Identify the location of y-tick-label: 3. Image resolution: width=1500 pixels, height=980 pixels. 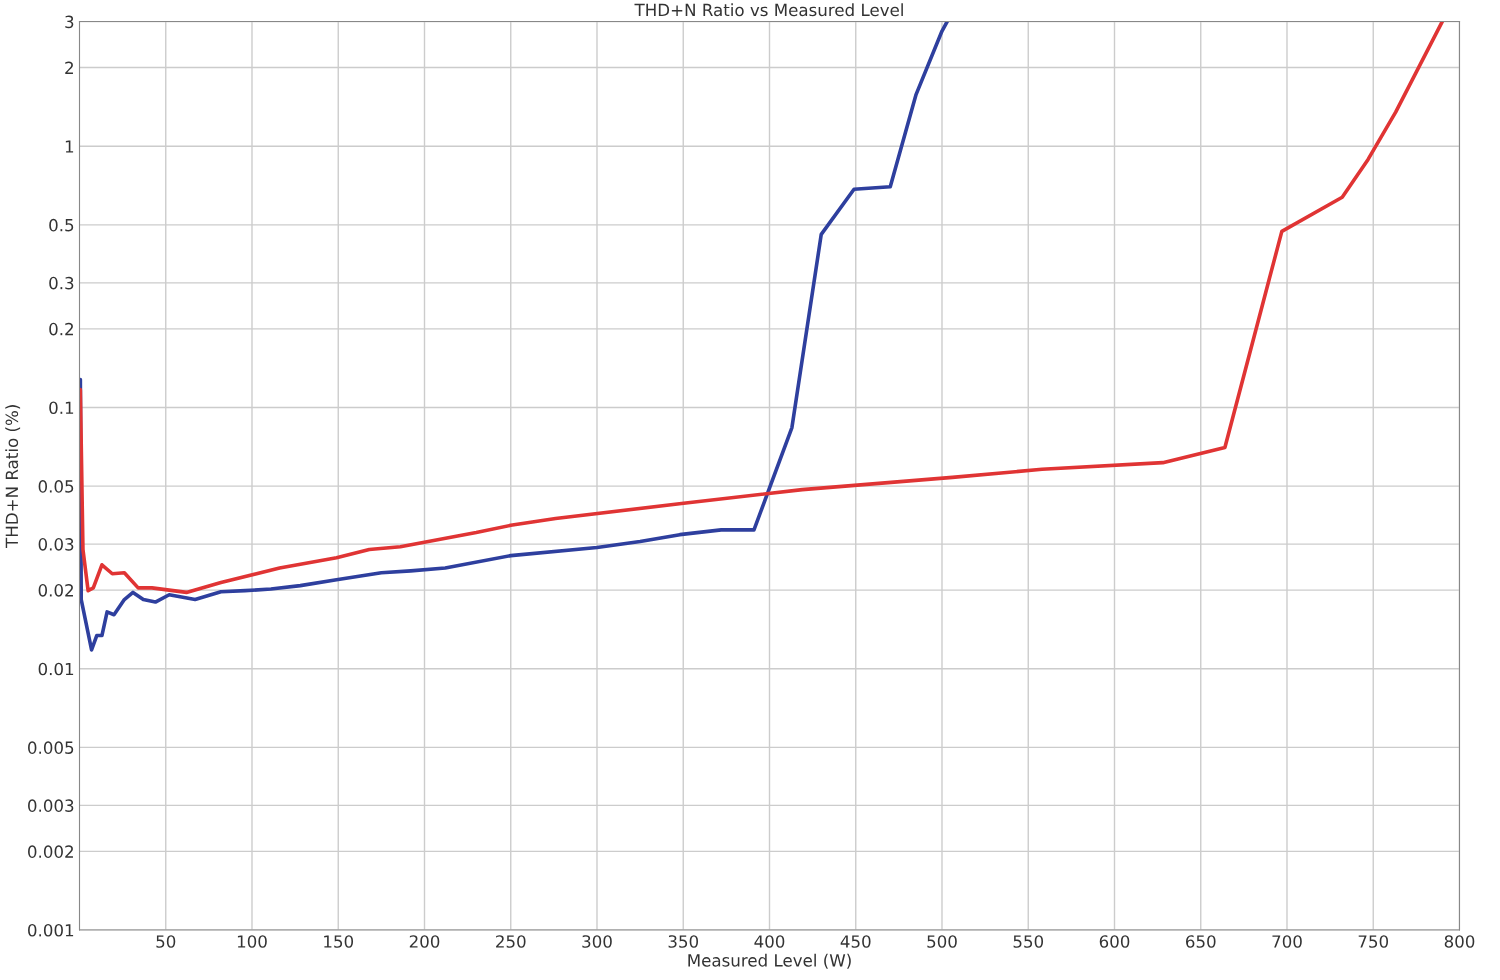
(69, 22).